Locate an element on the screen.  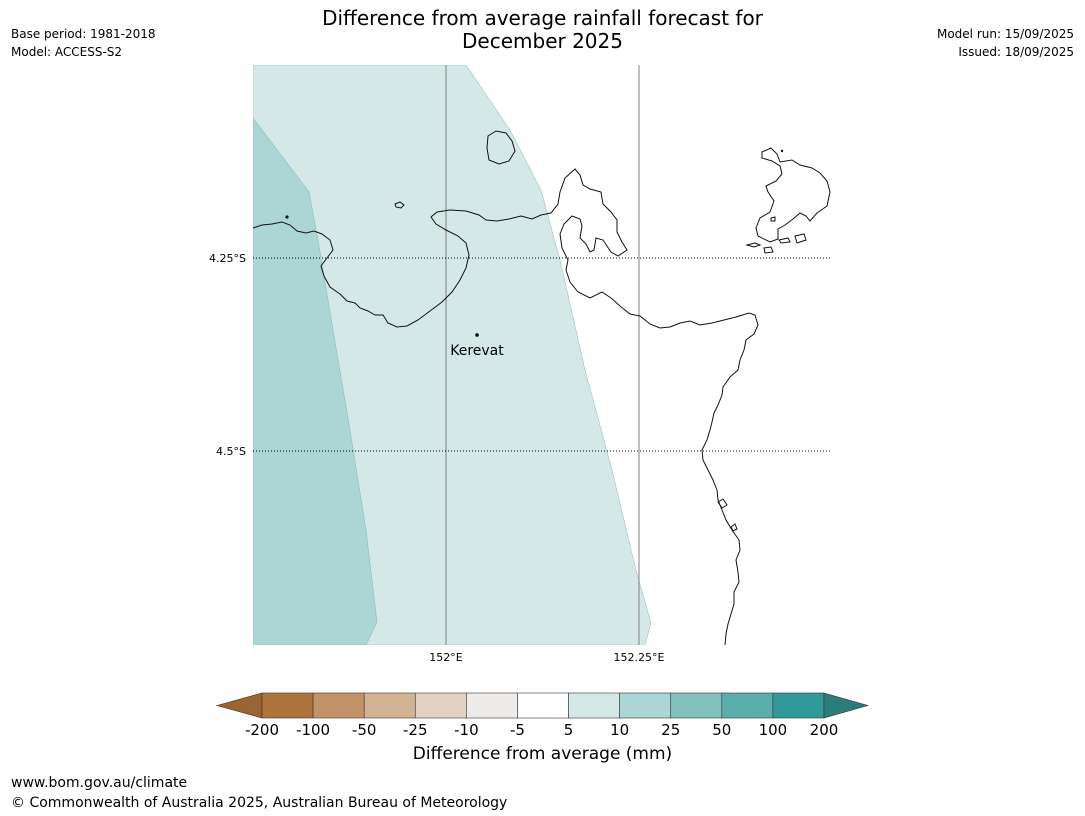
islands-northeast is located at coordinates (793, 195).